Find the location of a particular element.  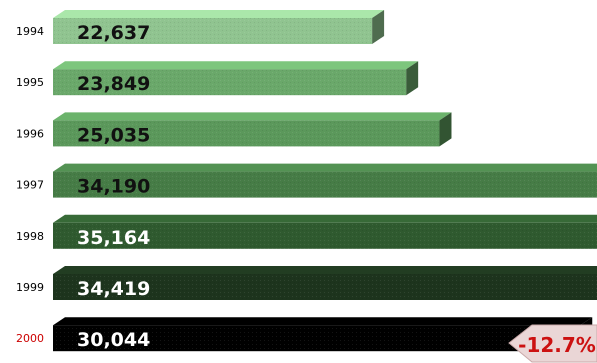

value-label-1995: 23,849 is located at coordinates (113, 84).